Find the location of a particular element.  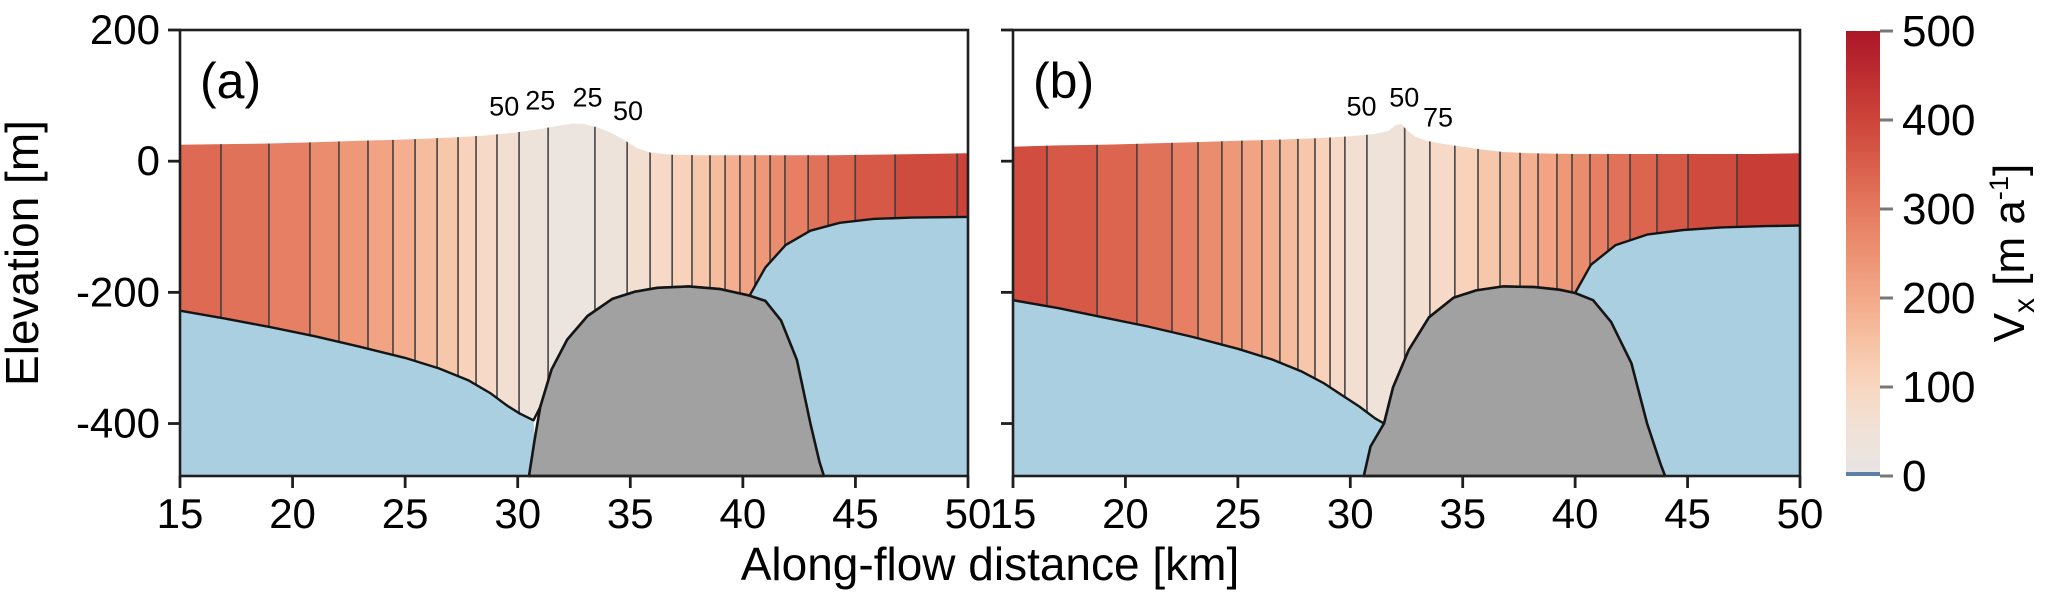

colorbar-title-part: -1 is located at coordinates (1998, 188).